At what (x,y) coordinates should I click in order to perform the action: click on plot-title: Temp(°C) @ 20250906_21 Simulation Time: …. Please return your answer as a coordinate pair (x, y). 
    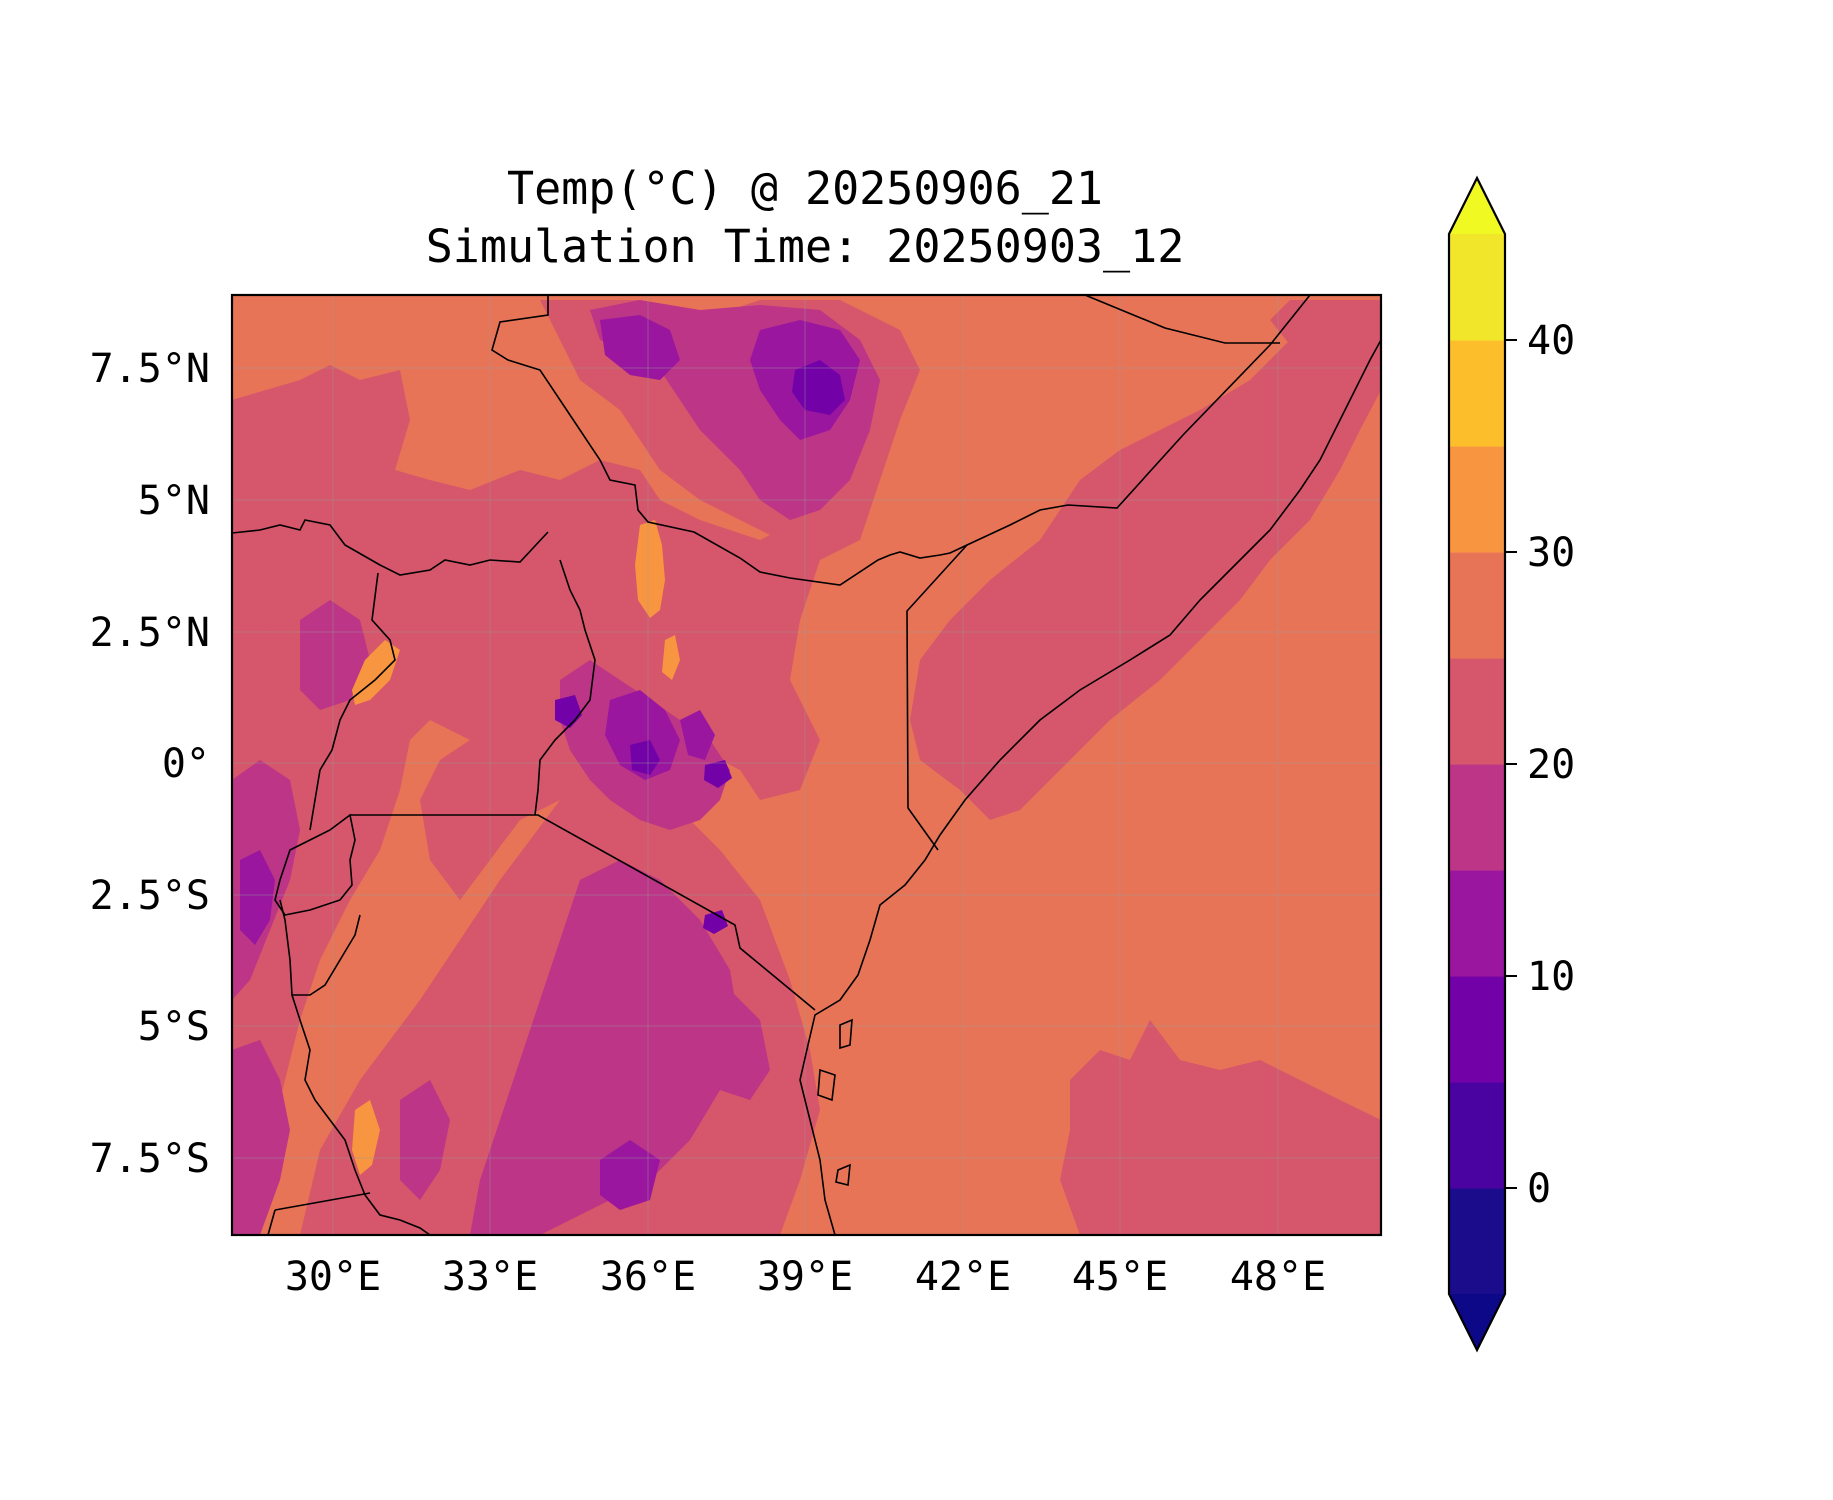
    Looking at the image, I should click on (805, 218).